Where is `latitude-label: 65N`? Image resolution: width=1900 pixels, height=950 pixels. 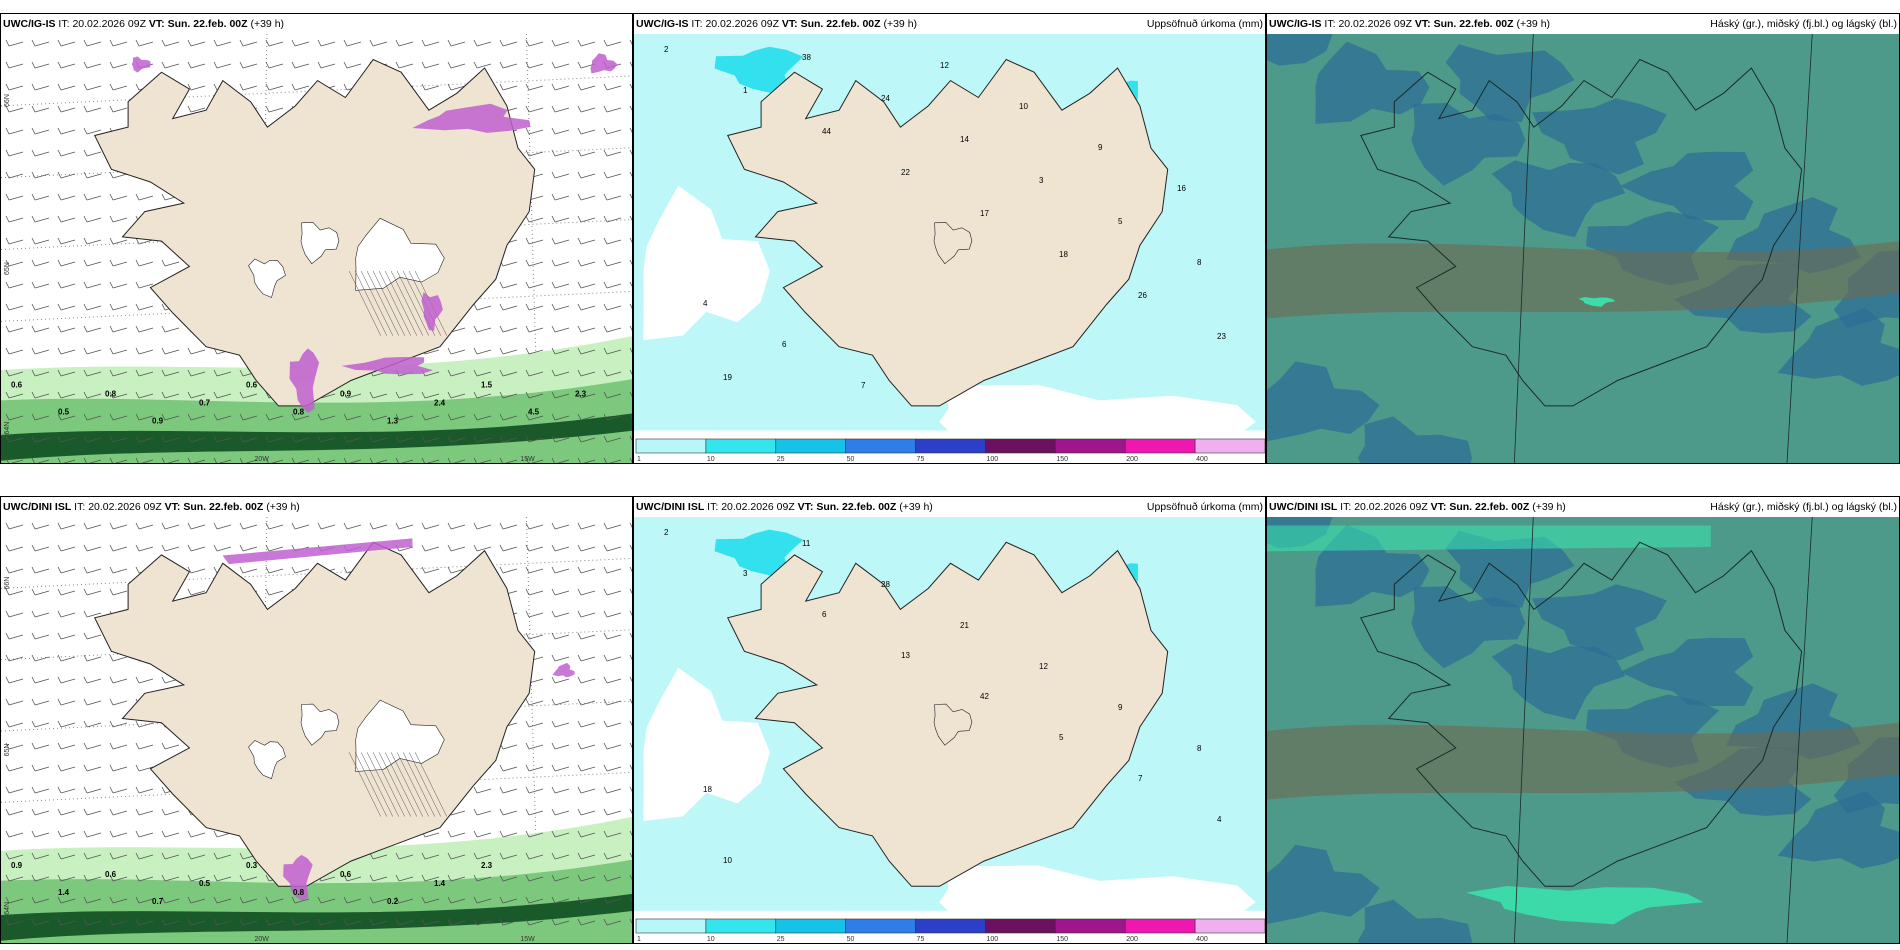
latitude-label: 65N is located at coordinates (7, 268).